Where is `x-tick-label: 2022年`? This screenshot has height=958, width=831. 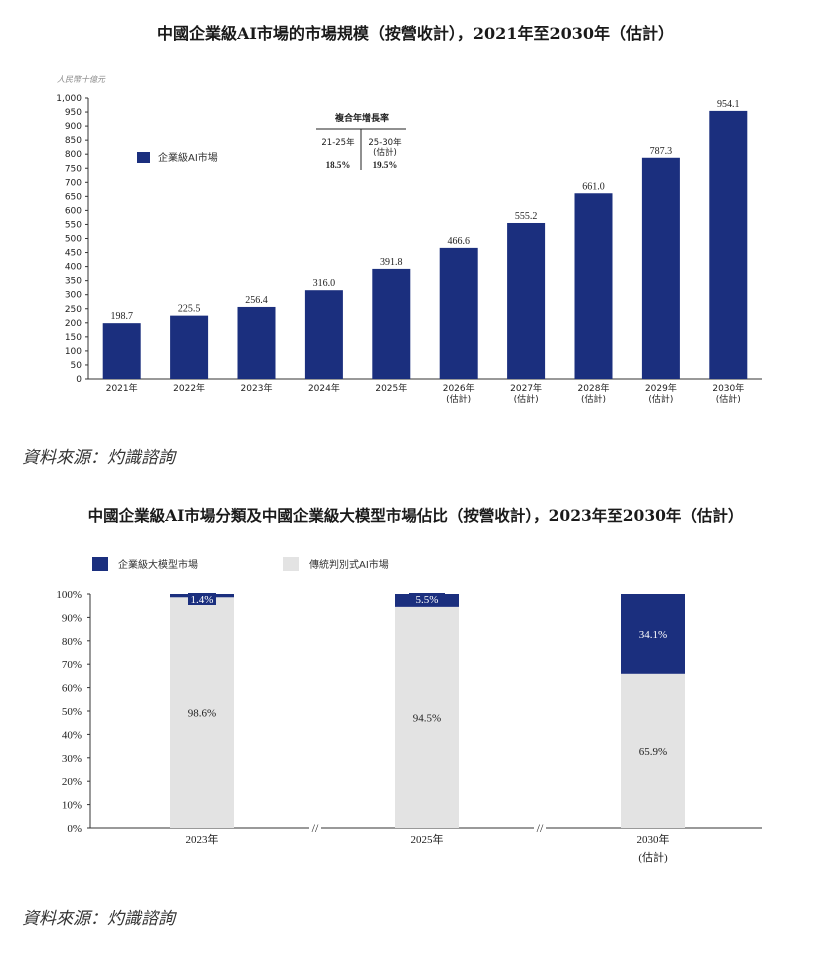 x-tick-label: 2022年 is located at coordinates (189, 388).